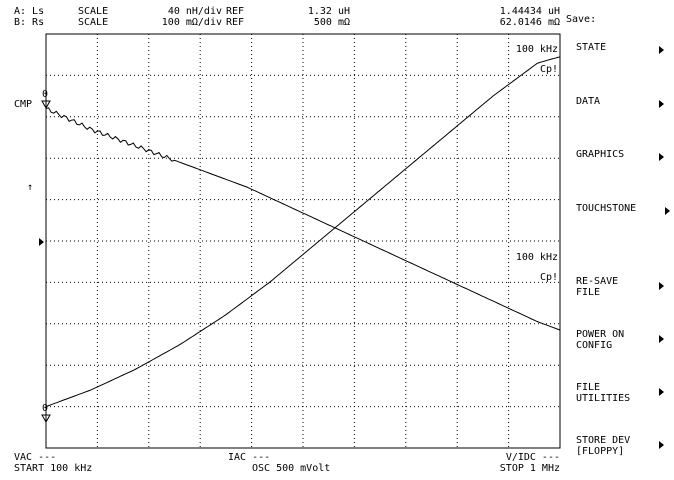 The image size is (674, 480). I want to click on marker-param-b: Cp!, so click(548, 277).